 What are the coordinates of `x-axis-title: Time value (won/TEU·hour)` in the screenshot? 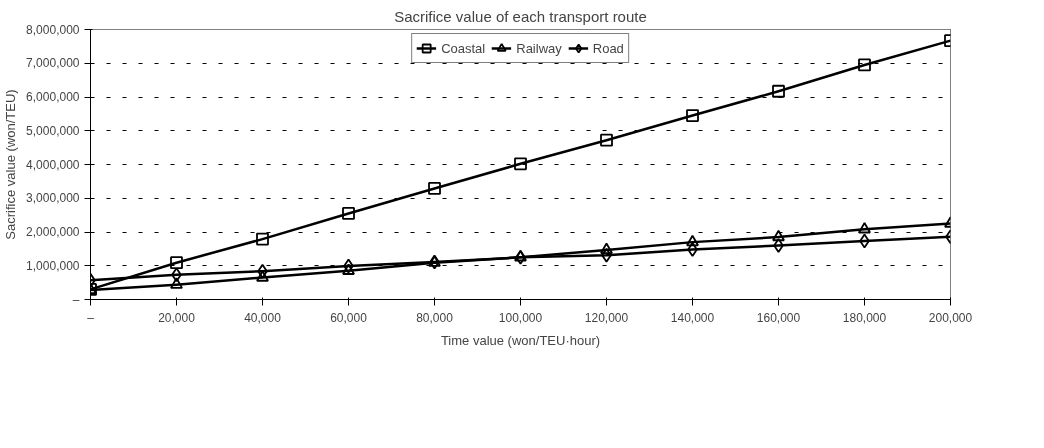 It's located at (520, 340).